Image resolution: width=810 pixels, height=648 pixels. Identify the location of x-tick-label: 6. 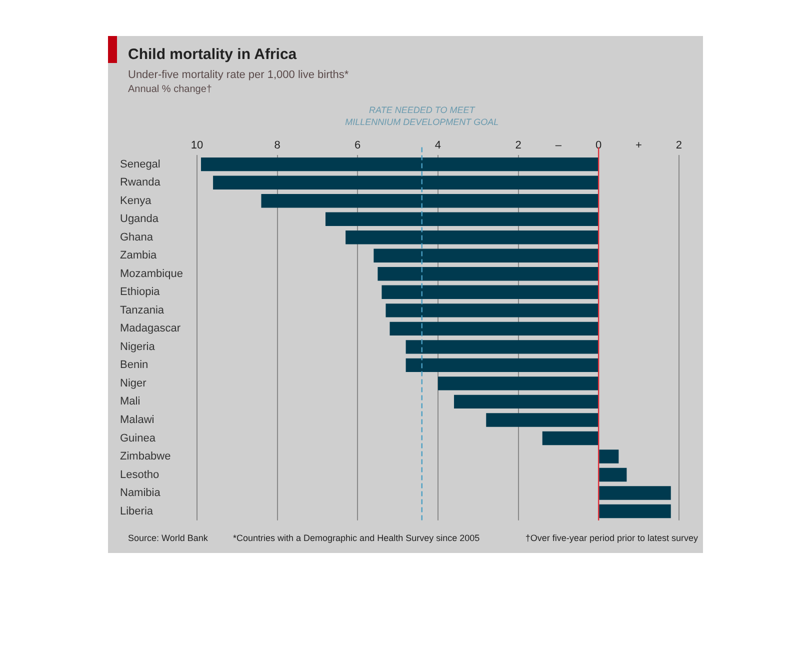
(357, 146).